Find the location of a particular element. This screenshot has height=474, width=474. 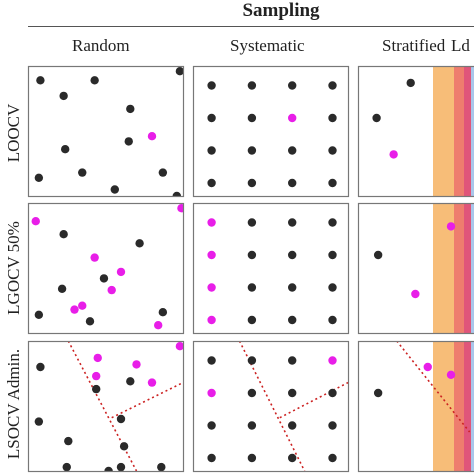

column-header-systematic: Systematic is located at coordinates (267, 45).